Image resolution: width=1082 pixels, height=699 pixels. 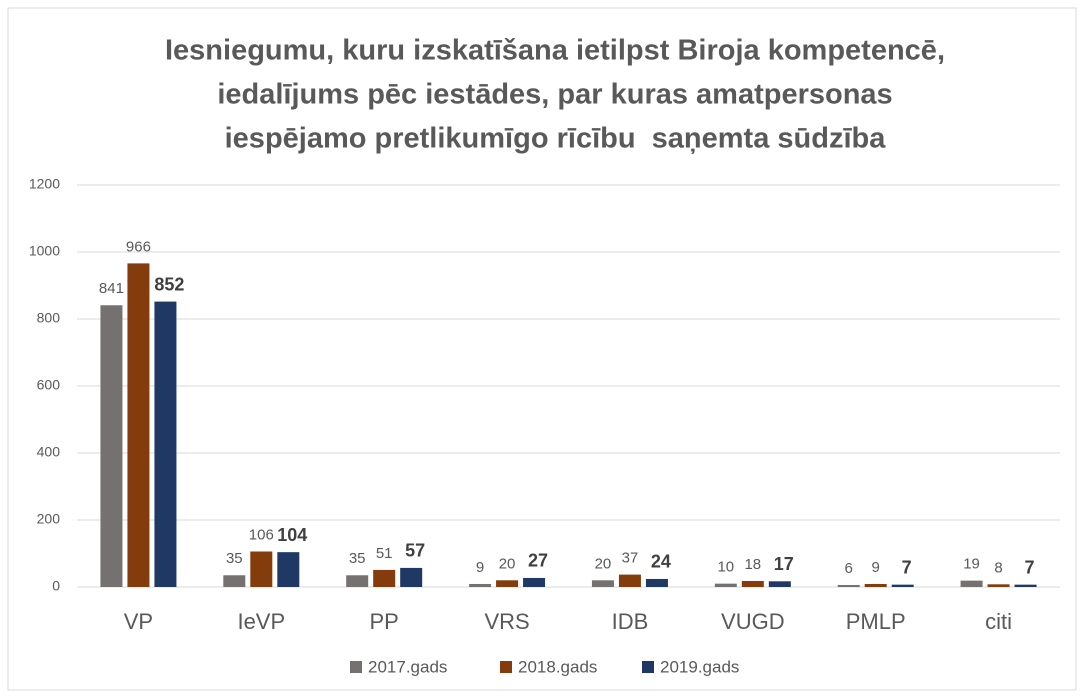 What do you see at coordinates (138, 621) in the screenshot?
I see `x-tick-label: VP` at bounding box center [138, 621].